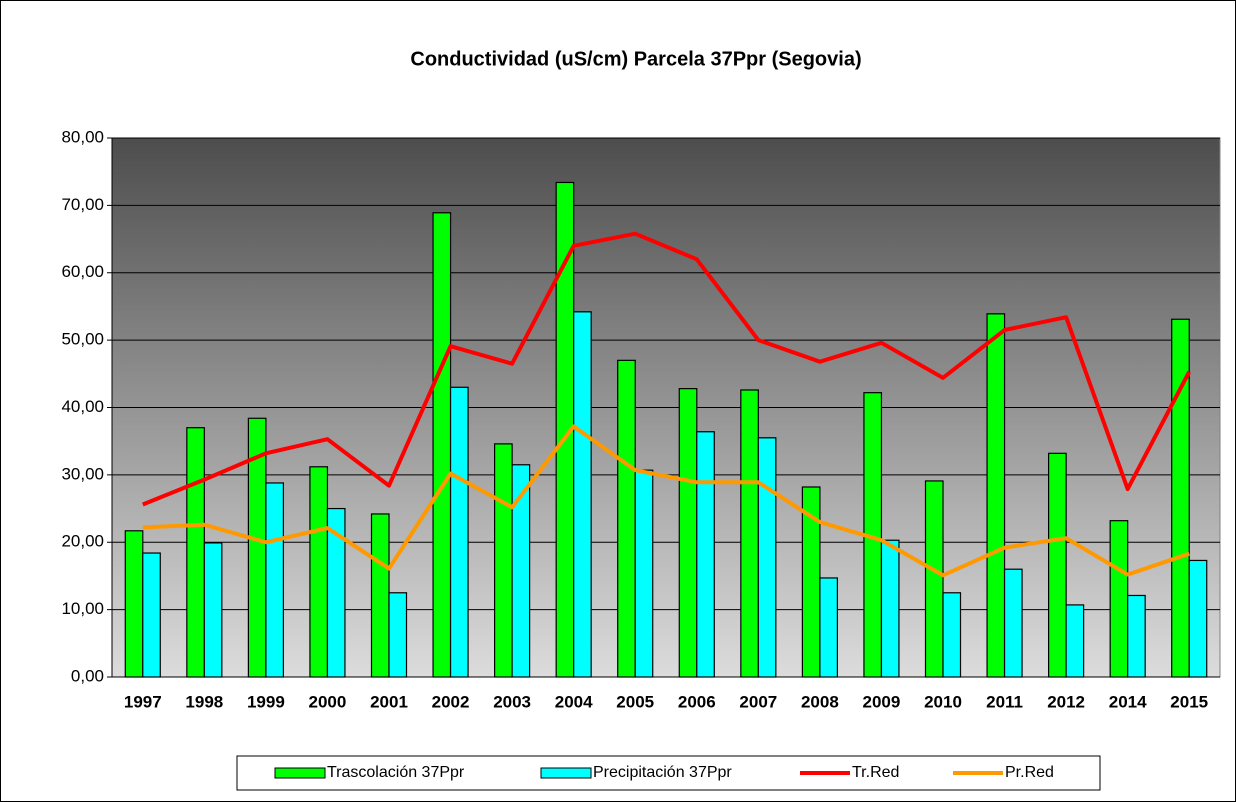 This screenshot has height=802, width=1236. I want to click on legend-label: Precipitación 37Ppr, so click(662, 772).